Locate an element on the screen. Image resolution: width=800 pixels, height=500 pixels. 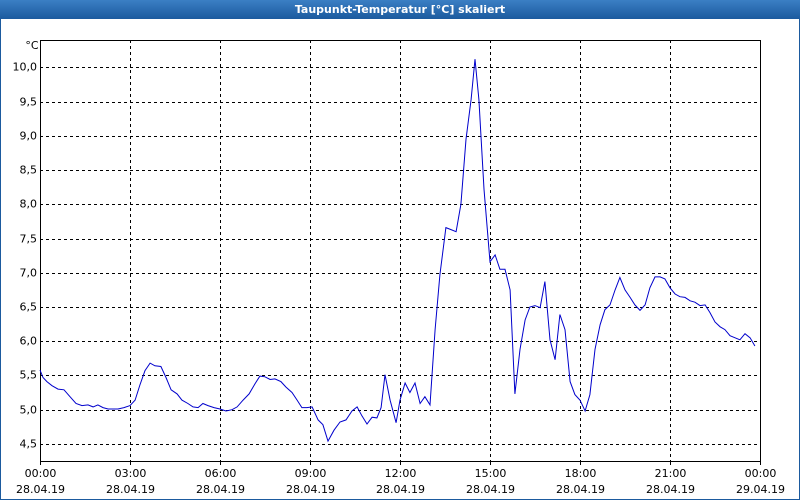
x-tick-label: 12:00 is located at coordinates (401, 473).